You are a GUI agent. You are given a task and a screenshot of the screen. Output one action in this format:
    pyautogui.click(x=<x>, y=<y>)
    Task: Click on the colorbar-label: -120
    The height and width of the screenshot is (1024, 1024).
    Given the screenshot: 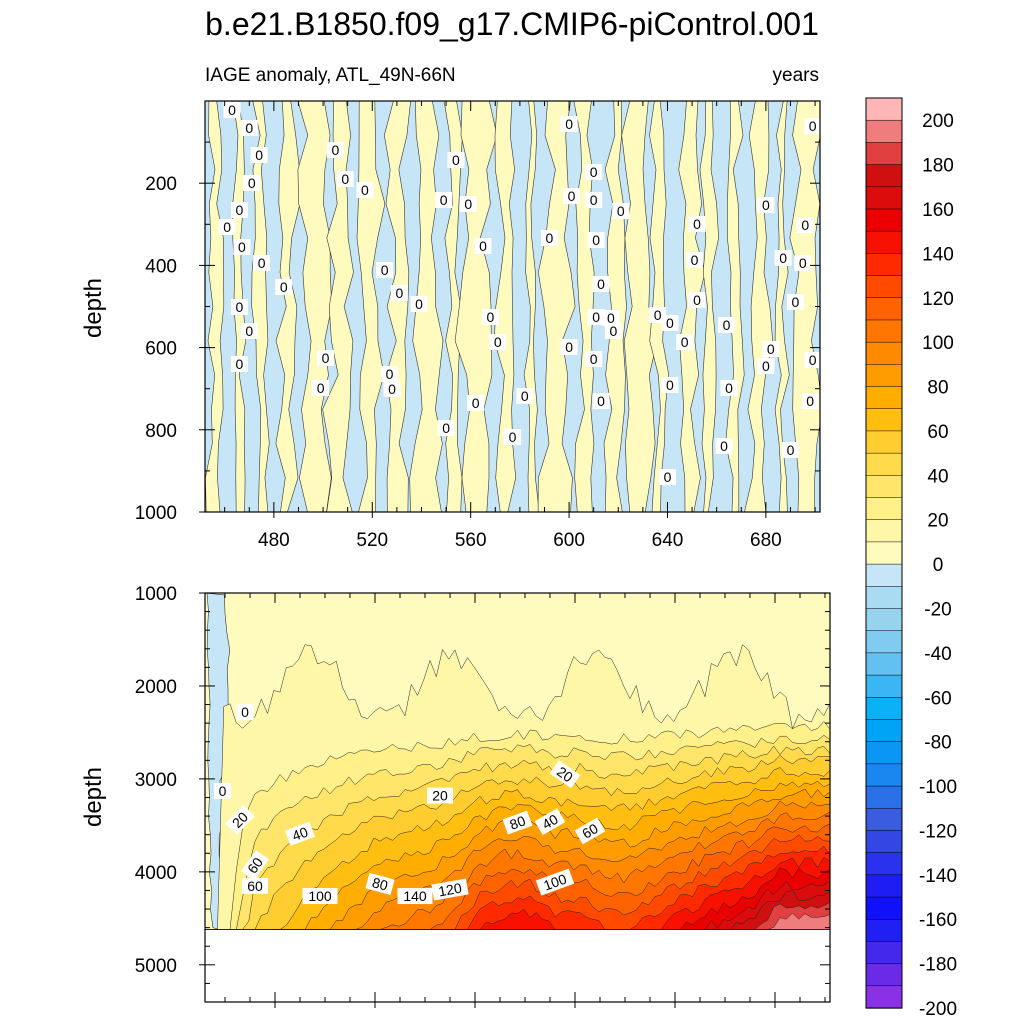 What is the action you would take?
    pyautogui.click(x=938, y=831)
    